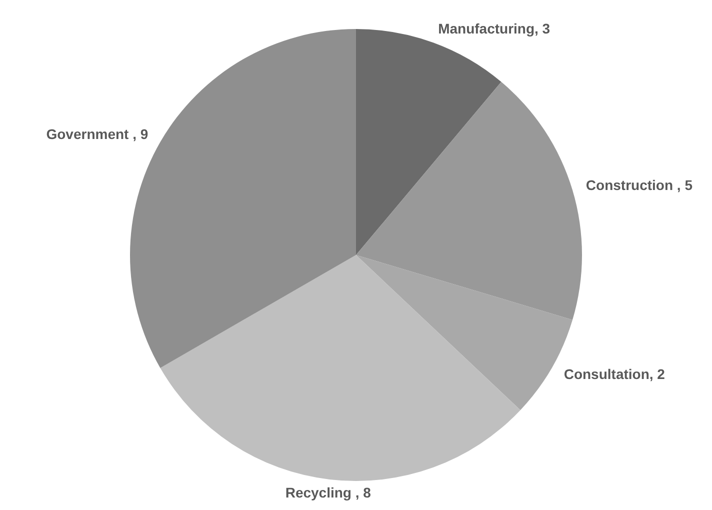  Describe the element at coordinates (639, 185) in the screenshot. I see `slice-label: Construction , 5` at that location.